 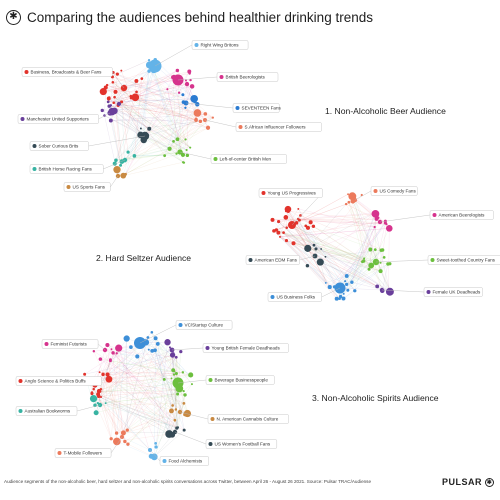 I want to click on segment-label-text: Manchester United Supporters, so click(x=58, y=119).